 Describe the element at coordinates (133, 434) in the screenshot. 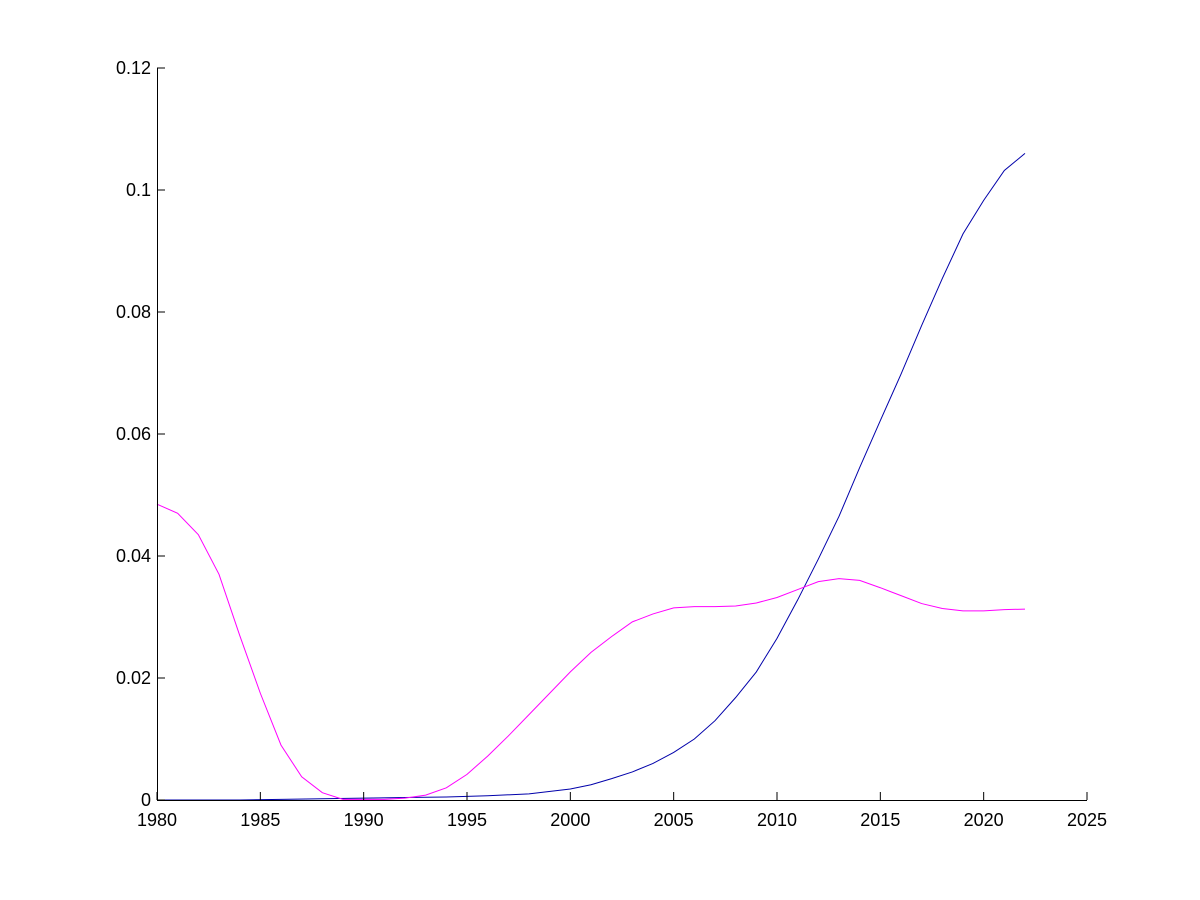

I see `y-tick-label: 0.06` at that location.